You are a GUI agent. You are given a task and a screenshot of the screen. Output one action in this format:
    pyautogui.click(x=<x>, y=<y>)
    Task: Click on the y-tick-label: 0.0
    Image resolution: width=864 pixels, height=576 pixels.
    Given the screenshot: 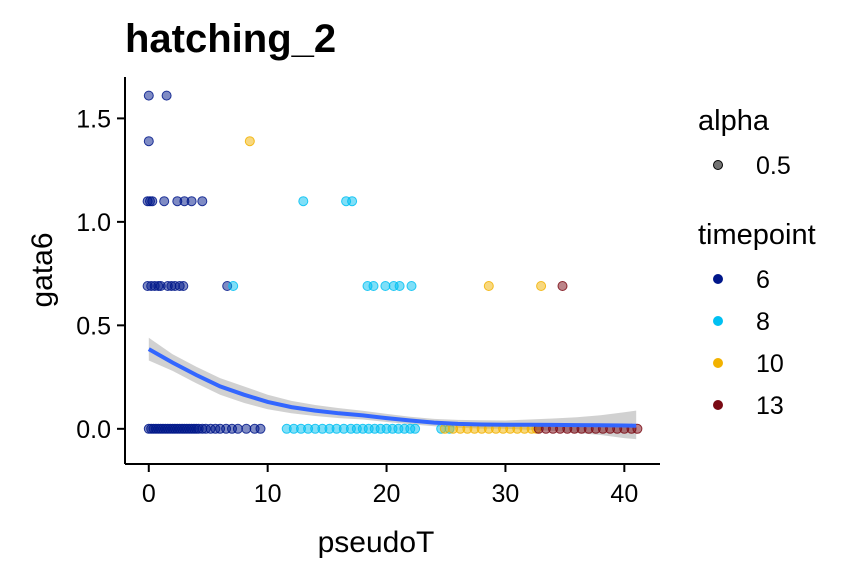 What is the action you would take?
    pyautogui.click(x=93, y=430)
    